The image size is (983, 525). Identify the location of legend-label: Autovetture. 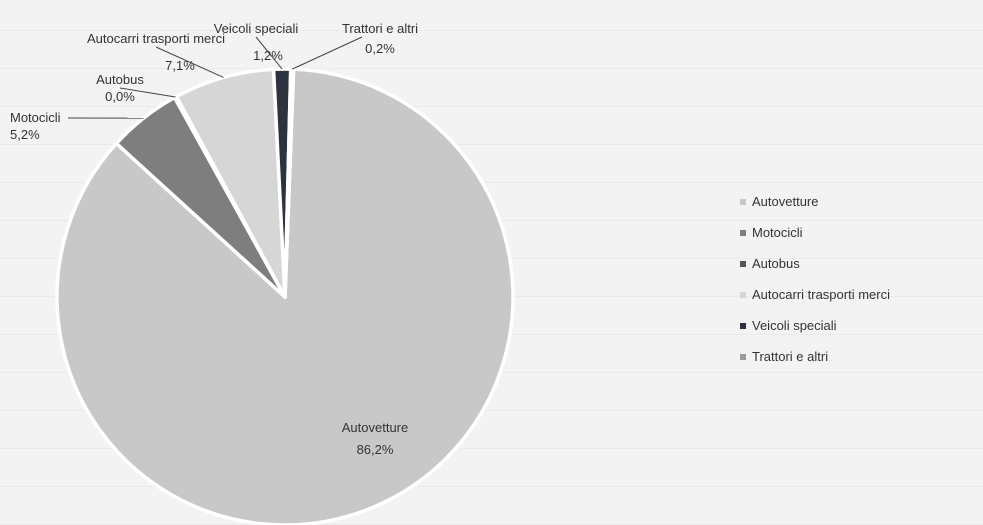
(785, 201).